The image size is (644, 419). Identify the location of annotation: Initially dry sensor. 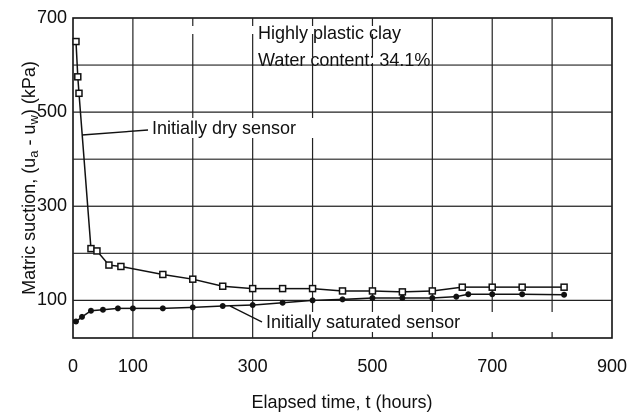
(224, 128).